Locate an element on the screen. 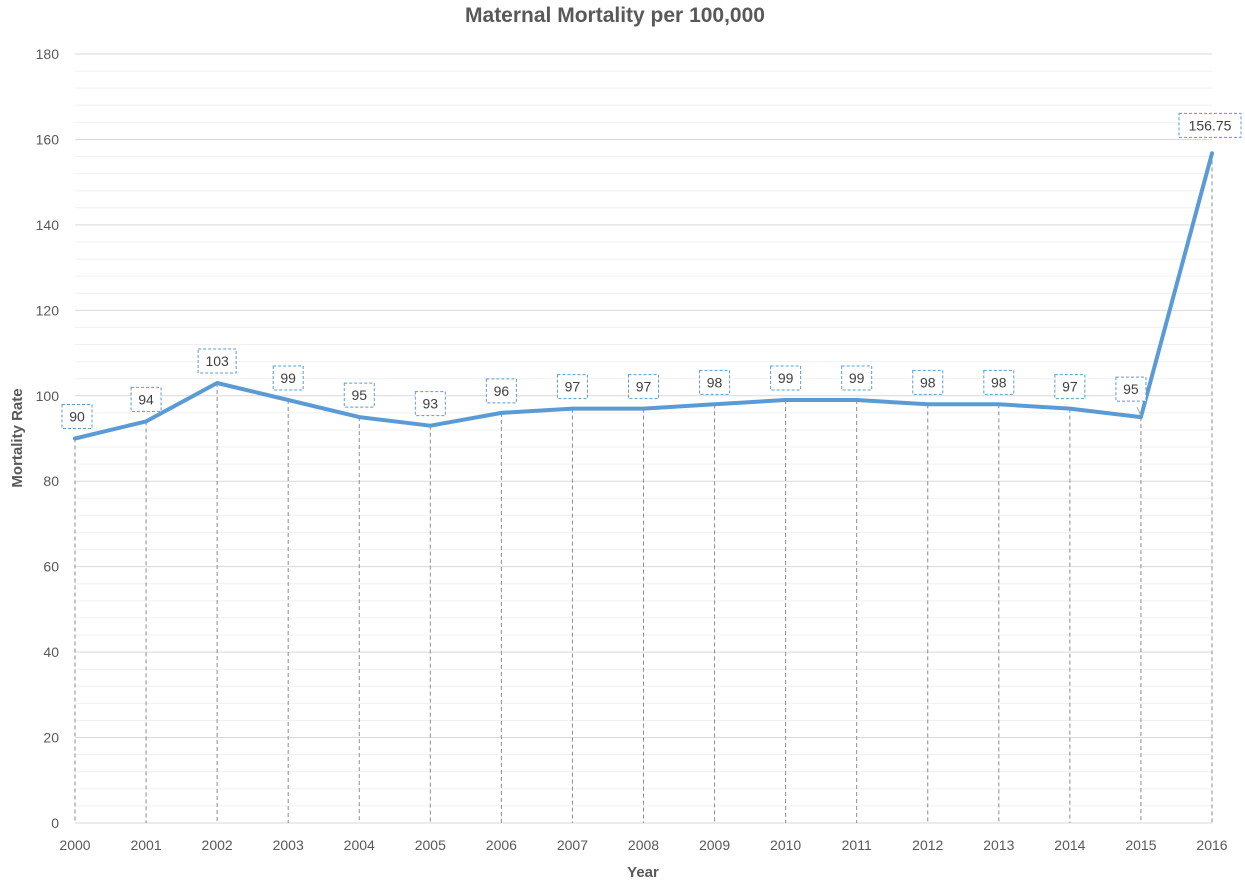 Image resolution: width=1245 pixels, height=893 pixels. y-tick-label: 120 is located at coordinates (48, 310).